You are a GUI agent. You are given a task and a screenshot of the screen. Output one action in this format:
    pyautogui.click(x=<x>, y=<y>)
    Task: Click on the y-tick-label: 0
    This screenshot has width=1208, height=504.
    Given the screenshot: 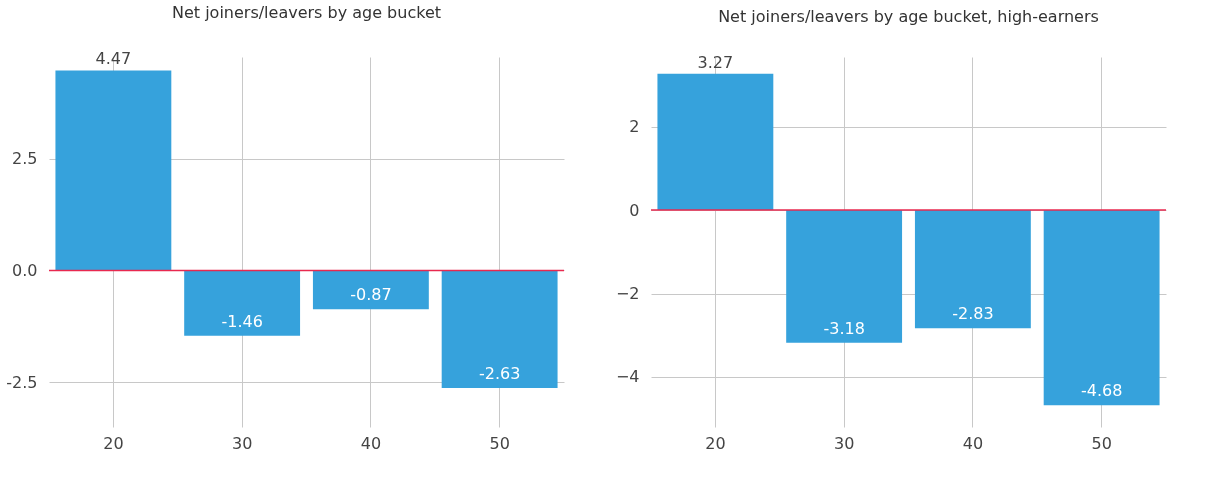 What is the action you would take?
    pyautogui.click(x=634, y=210)
    